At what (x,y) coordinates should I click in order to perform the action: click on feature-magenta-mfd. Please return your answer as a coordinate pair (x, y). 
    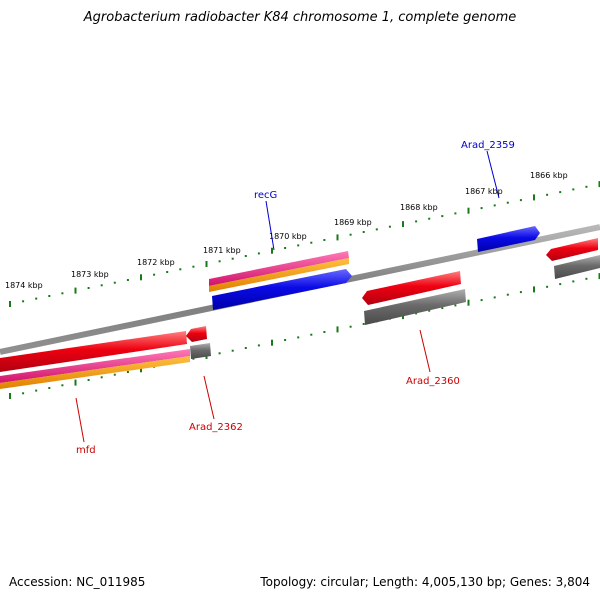
    Looking at the image, I should click on (95, 366).